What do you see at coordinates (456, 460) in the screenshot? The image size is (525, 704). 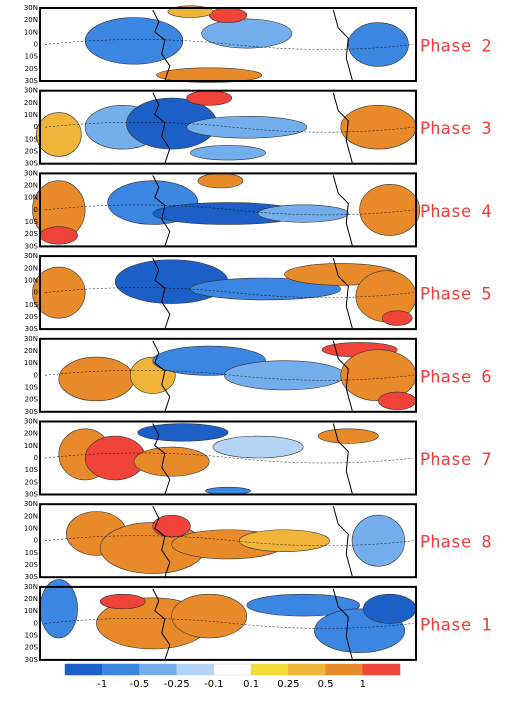 I see `phase-label: Phase 7` at bounding box center [456, 460].